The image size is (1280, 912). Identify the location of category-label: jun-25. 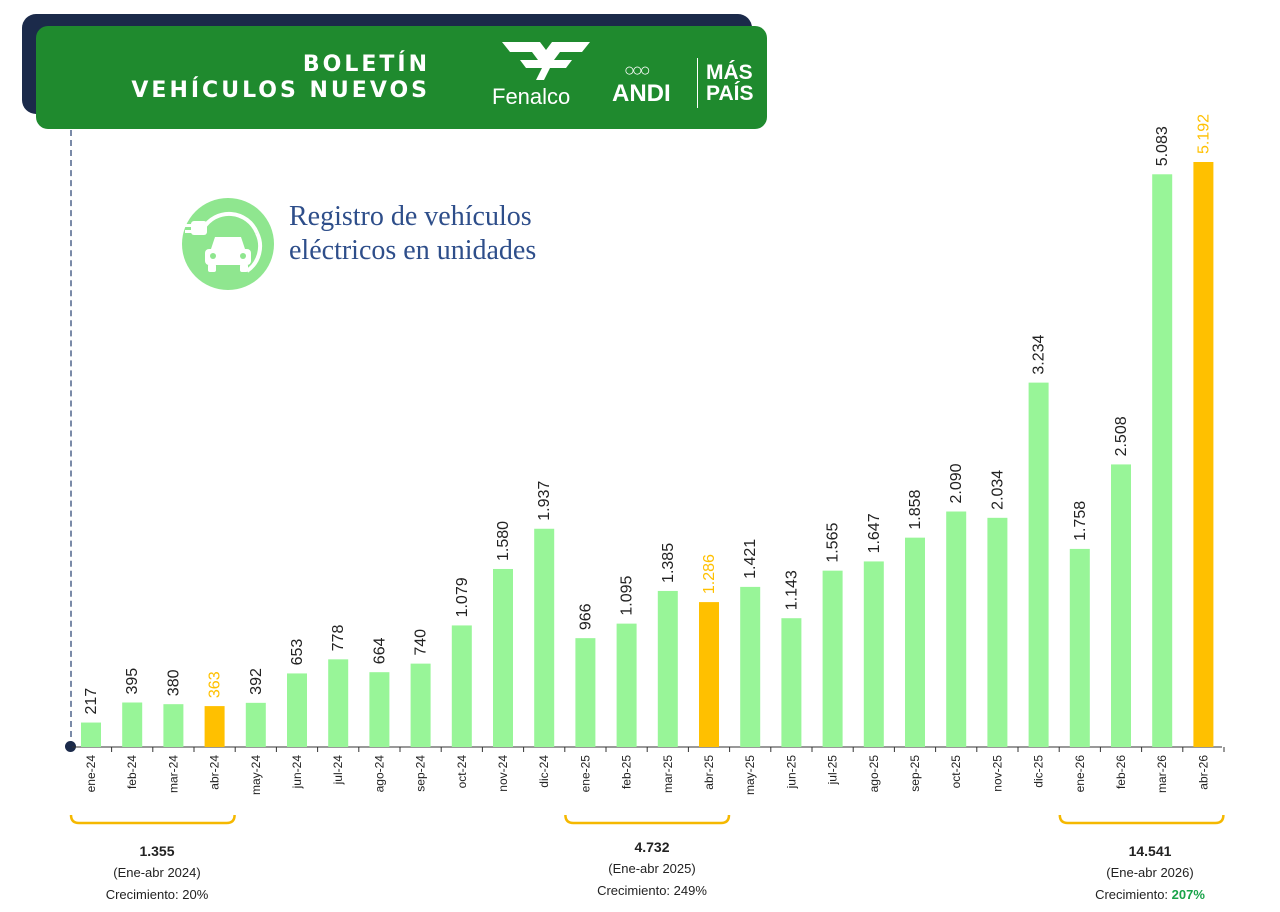
(791, 772).